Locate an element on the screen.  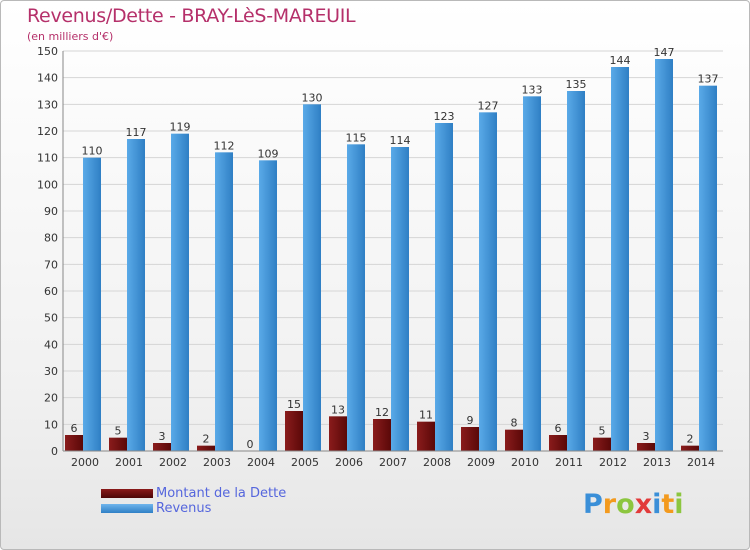
value-label-revenus: 147 is located at coordinates (664, 52).